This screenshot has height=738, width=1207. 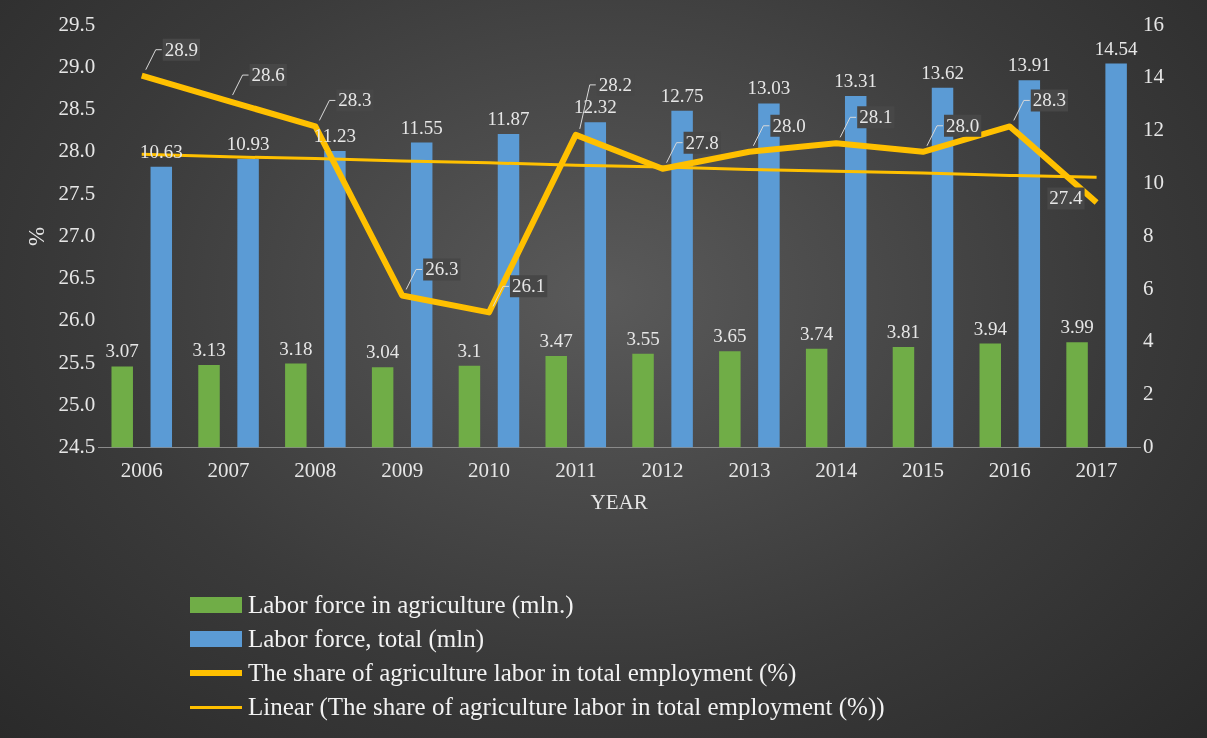 What do you see at coordinates (662, 469) in the screenshot?
I see `x-tick-label: 2012` at bounding box center [662, 469].